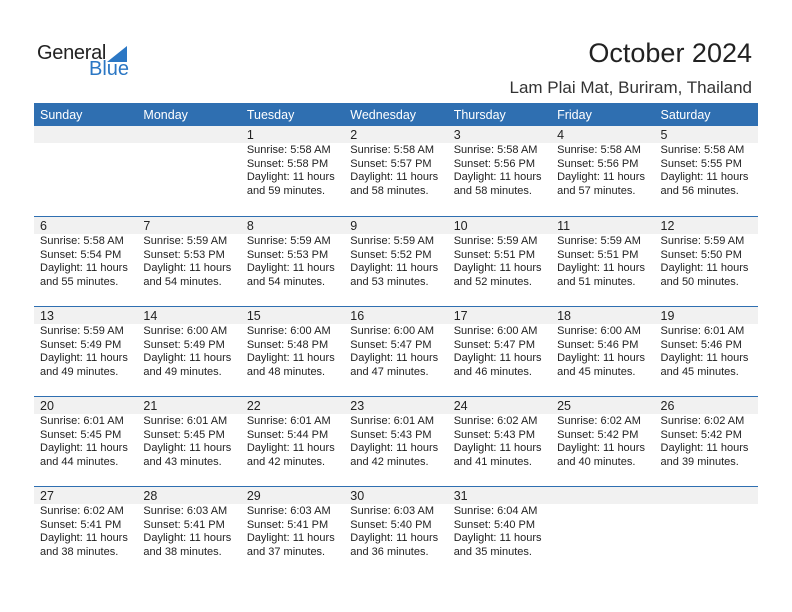 The height and width of the screenshot is (612, 792). What do you see at coordinates (250, 226) in the screenshot?
I see `day-number: 8` at bounding box center [250, 226].